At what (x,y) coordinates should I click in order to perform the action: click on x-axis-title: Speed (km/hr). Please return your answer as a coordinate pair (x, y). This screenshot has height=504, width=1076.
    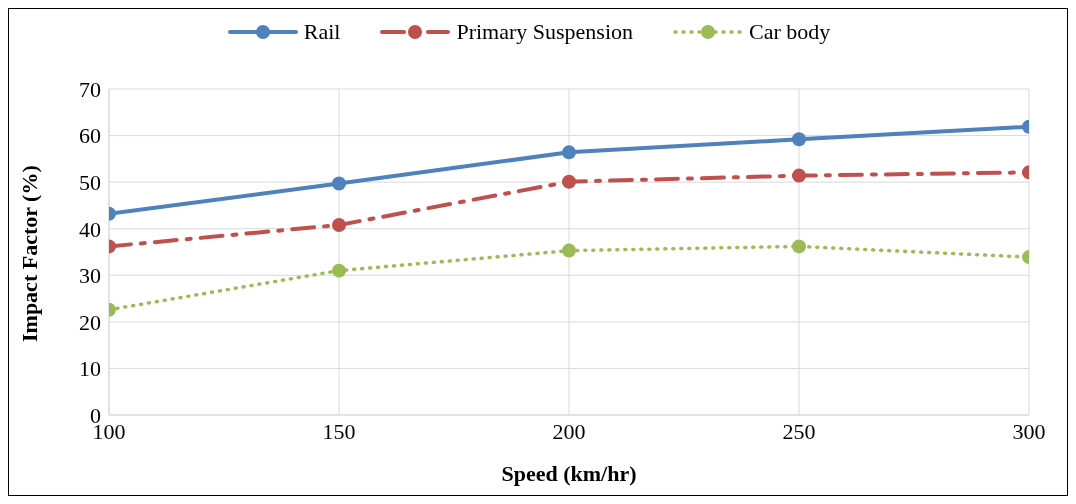
    Looking at the image, I should click on (569, 473).